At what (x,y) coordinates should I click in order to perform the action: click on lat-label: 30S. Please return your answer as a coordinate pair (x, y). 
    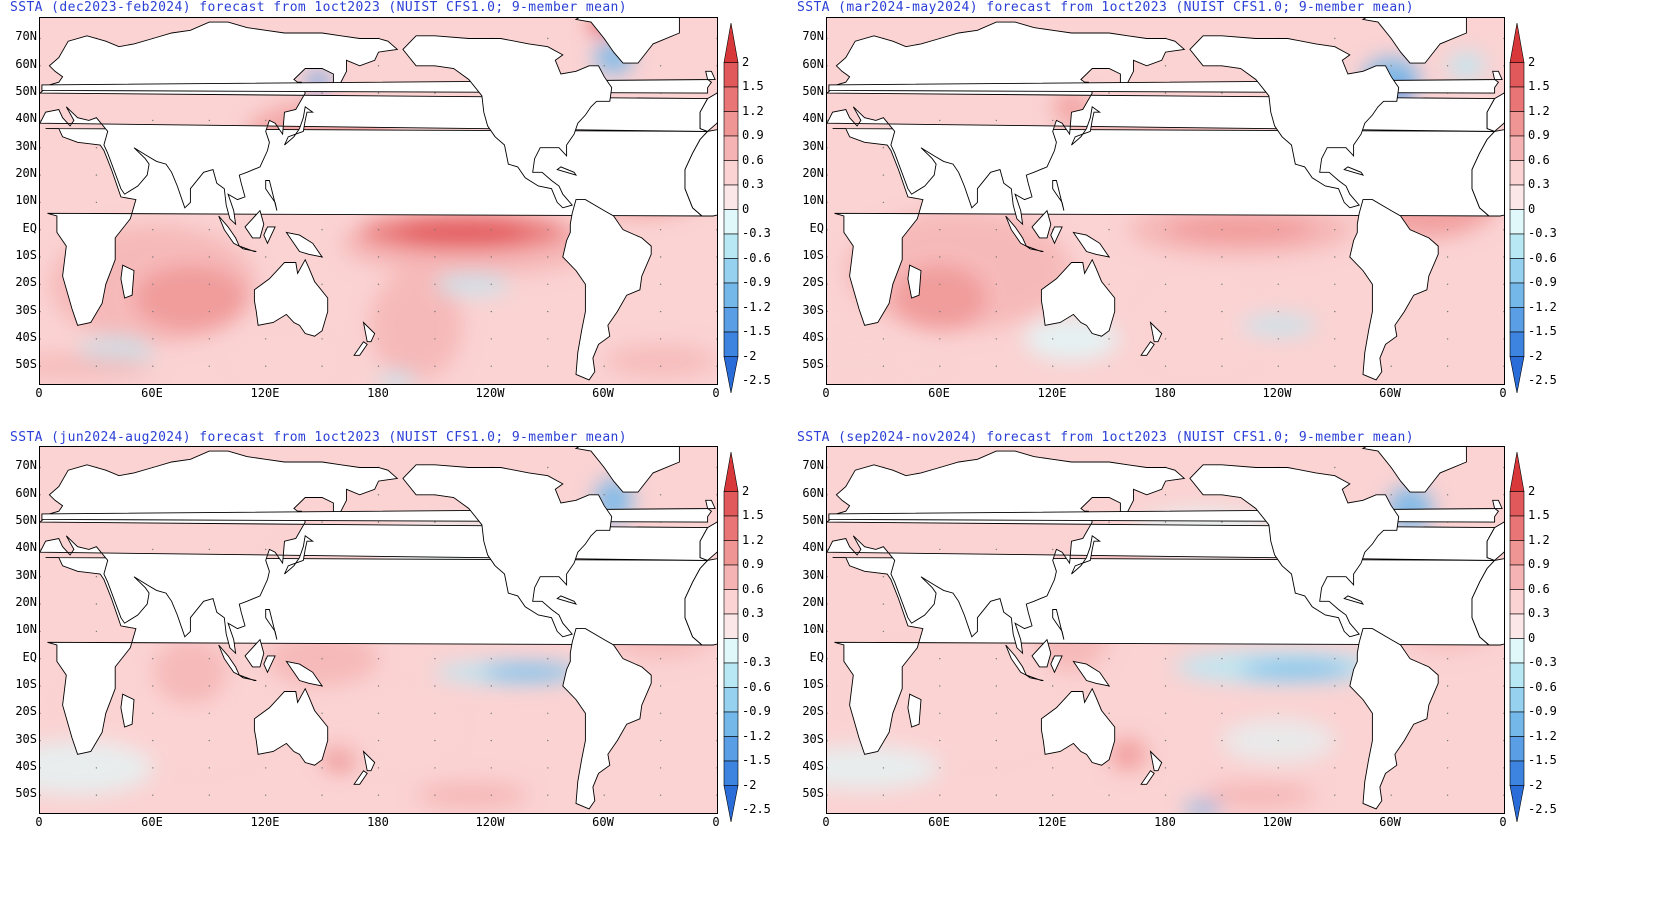
    Looking at the image, I should click on (26, 310).